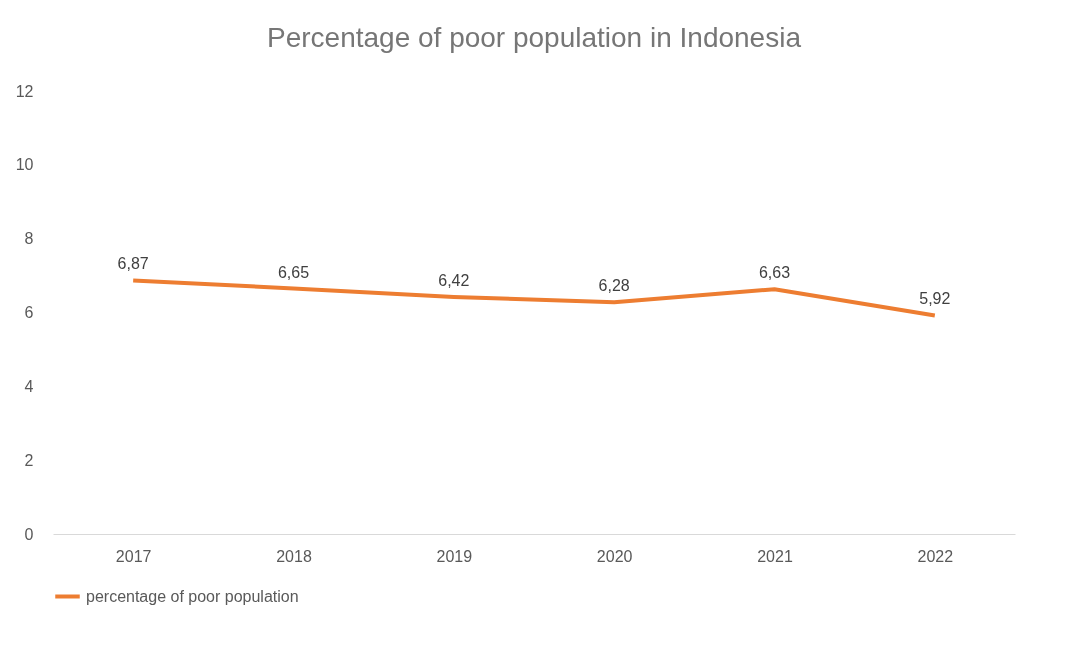 The image size is (1069, 651). I want to click on y-tick-label: 8, so click(29, 239).